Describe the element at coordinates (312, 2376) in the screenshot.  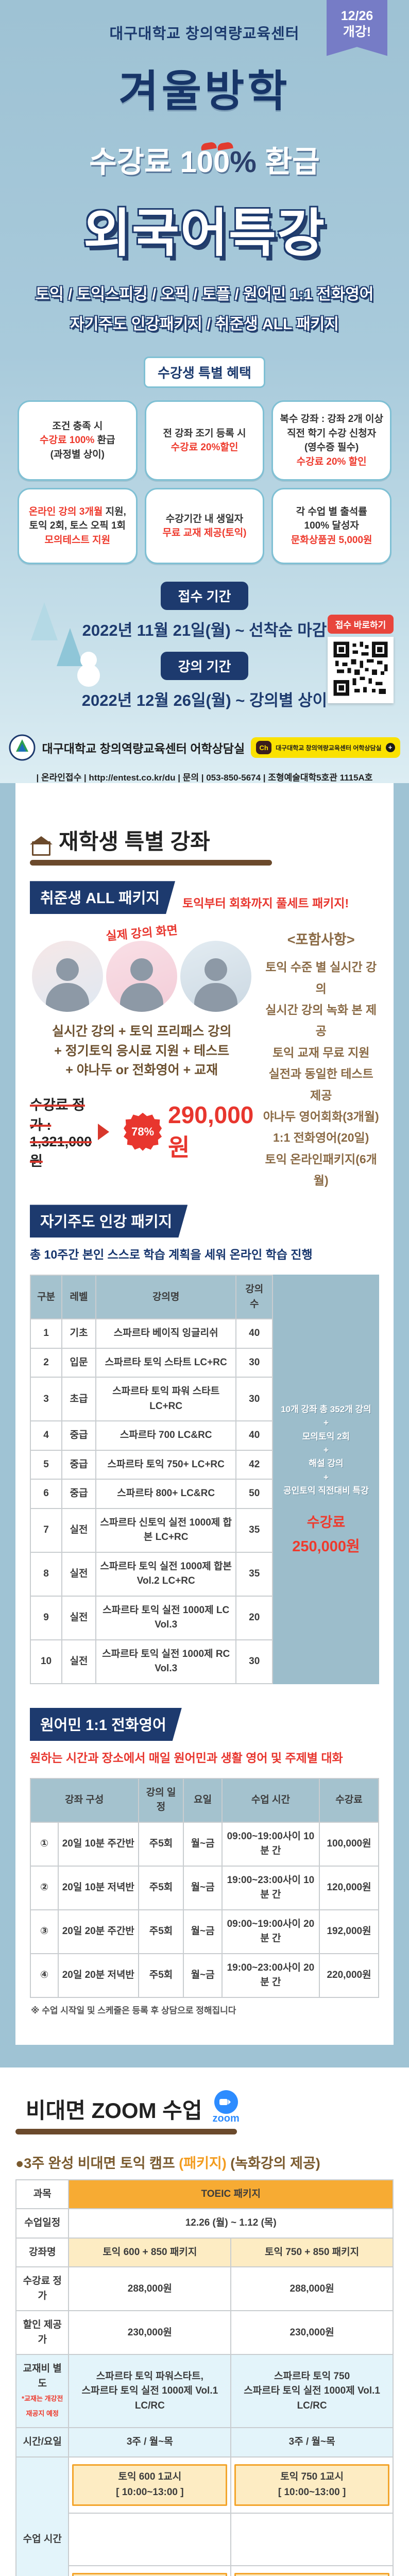
I see `cell-line: 스파르타 토익 750` at that location.